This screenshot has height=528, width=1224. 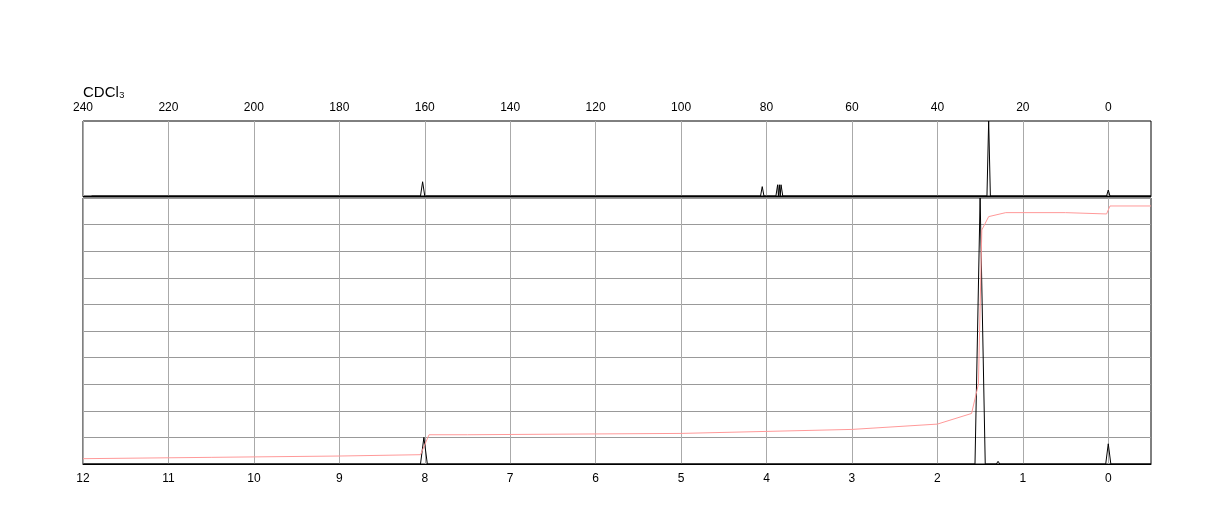 I want to click on x-tick-label: 20, so click(x=1023, y=107).